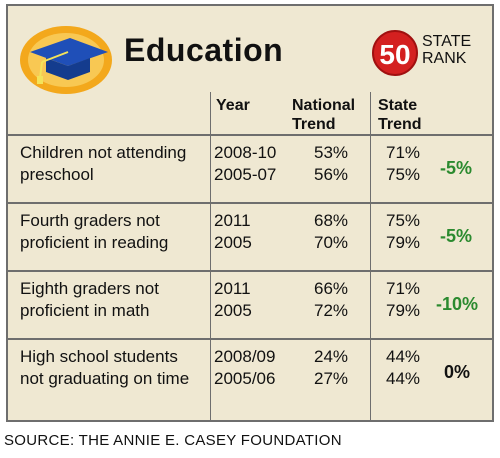 The height and width of the screenshot is (458, 500). What do you see at coordinates (331, 152) in the screenshot?
I see `national-value: 53%` at bounding box center [331, 152].